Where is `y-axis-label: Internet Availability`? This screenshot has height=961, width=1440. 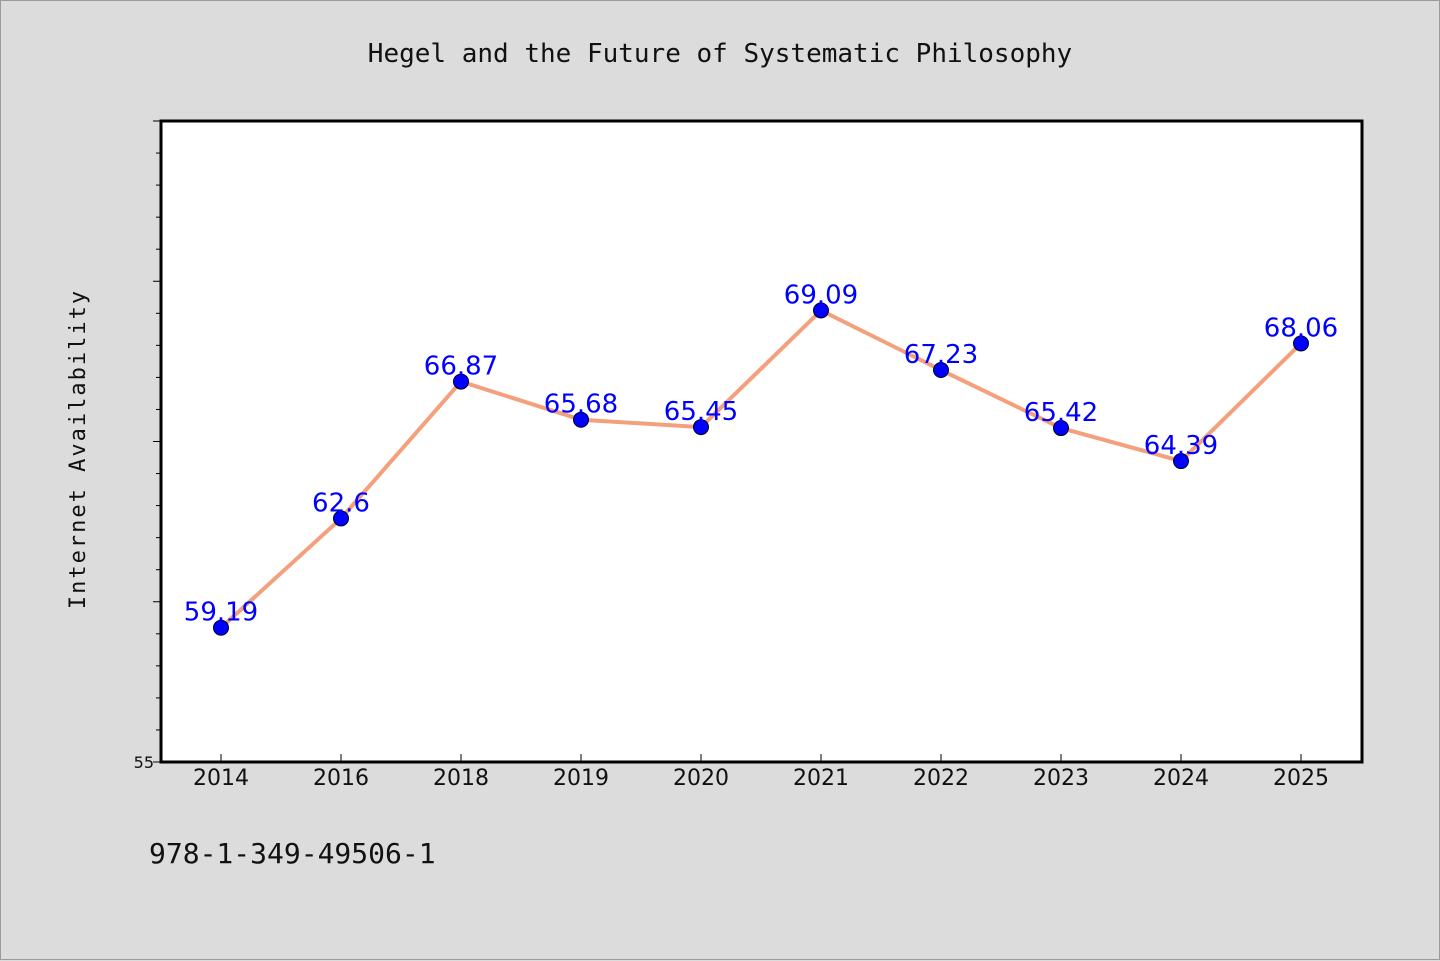
y-axis-label: Internet Availability is located at coordinates (78, 449).